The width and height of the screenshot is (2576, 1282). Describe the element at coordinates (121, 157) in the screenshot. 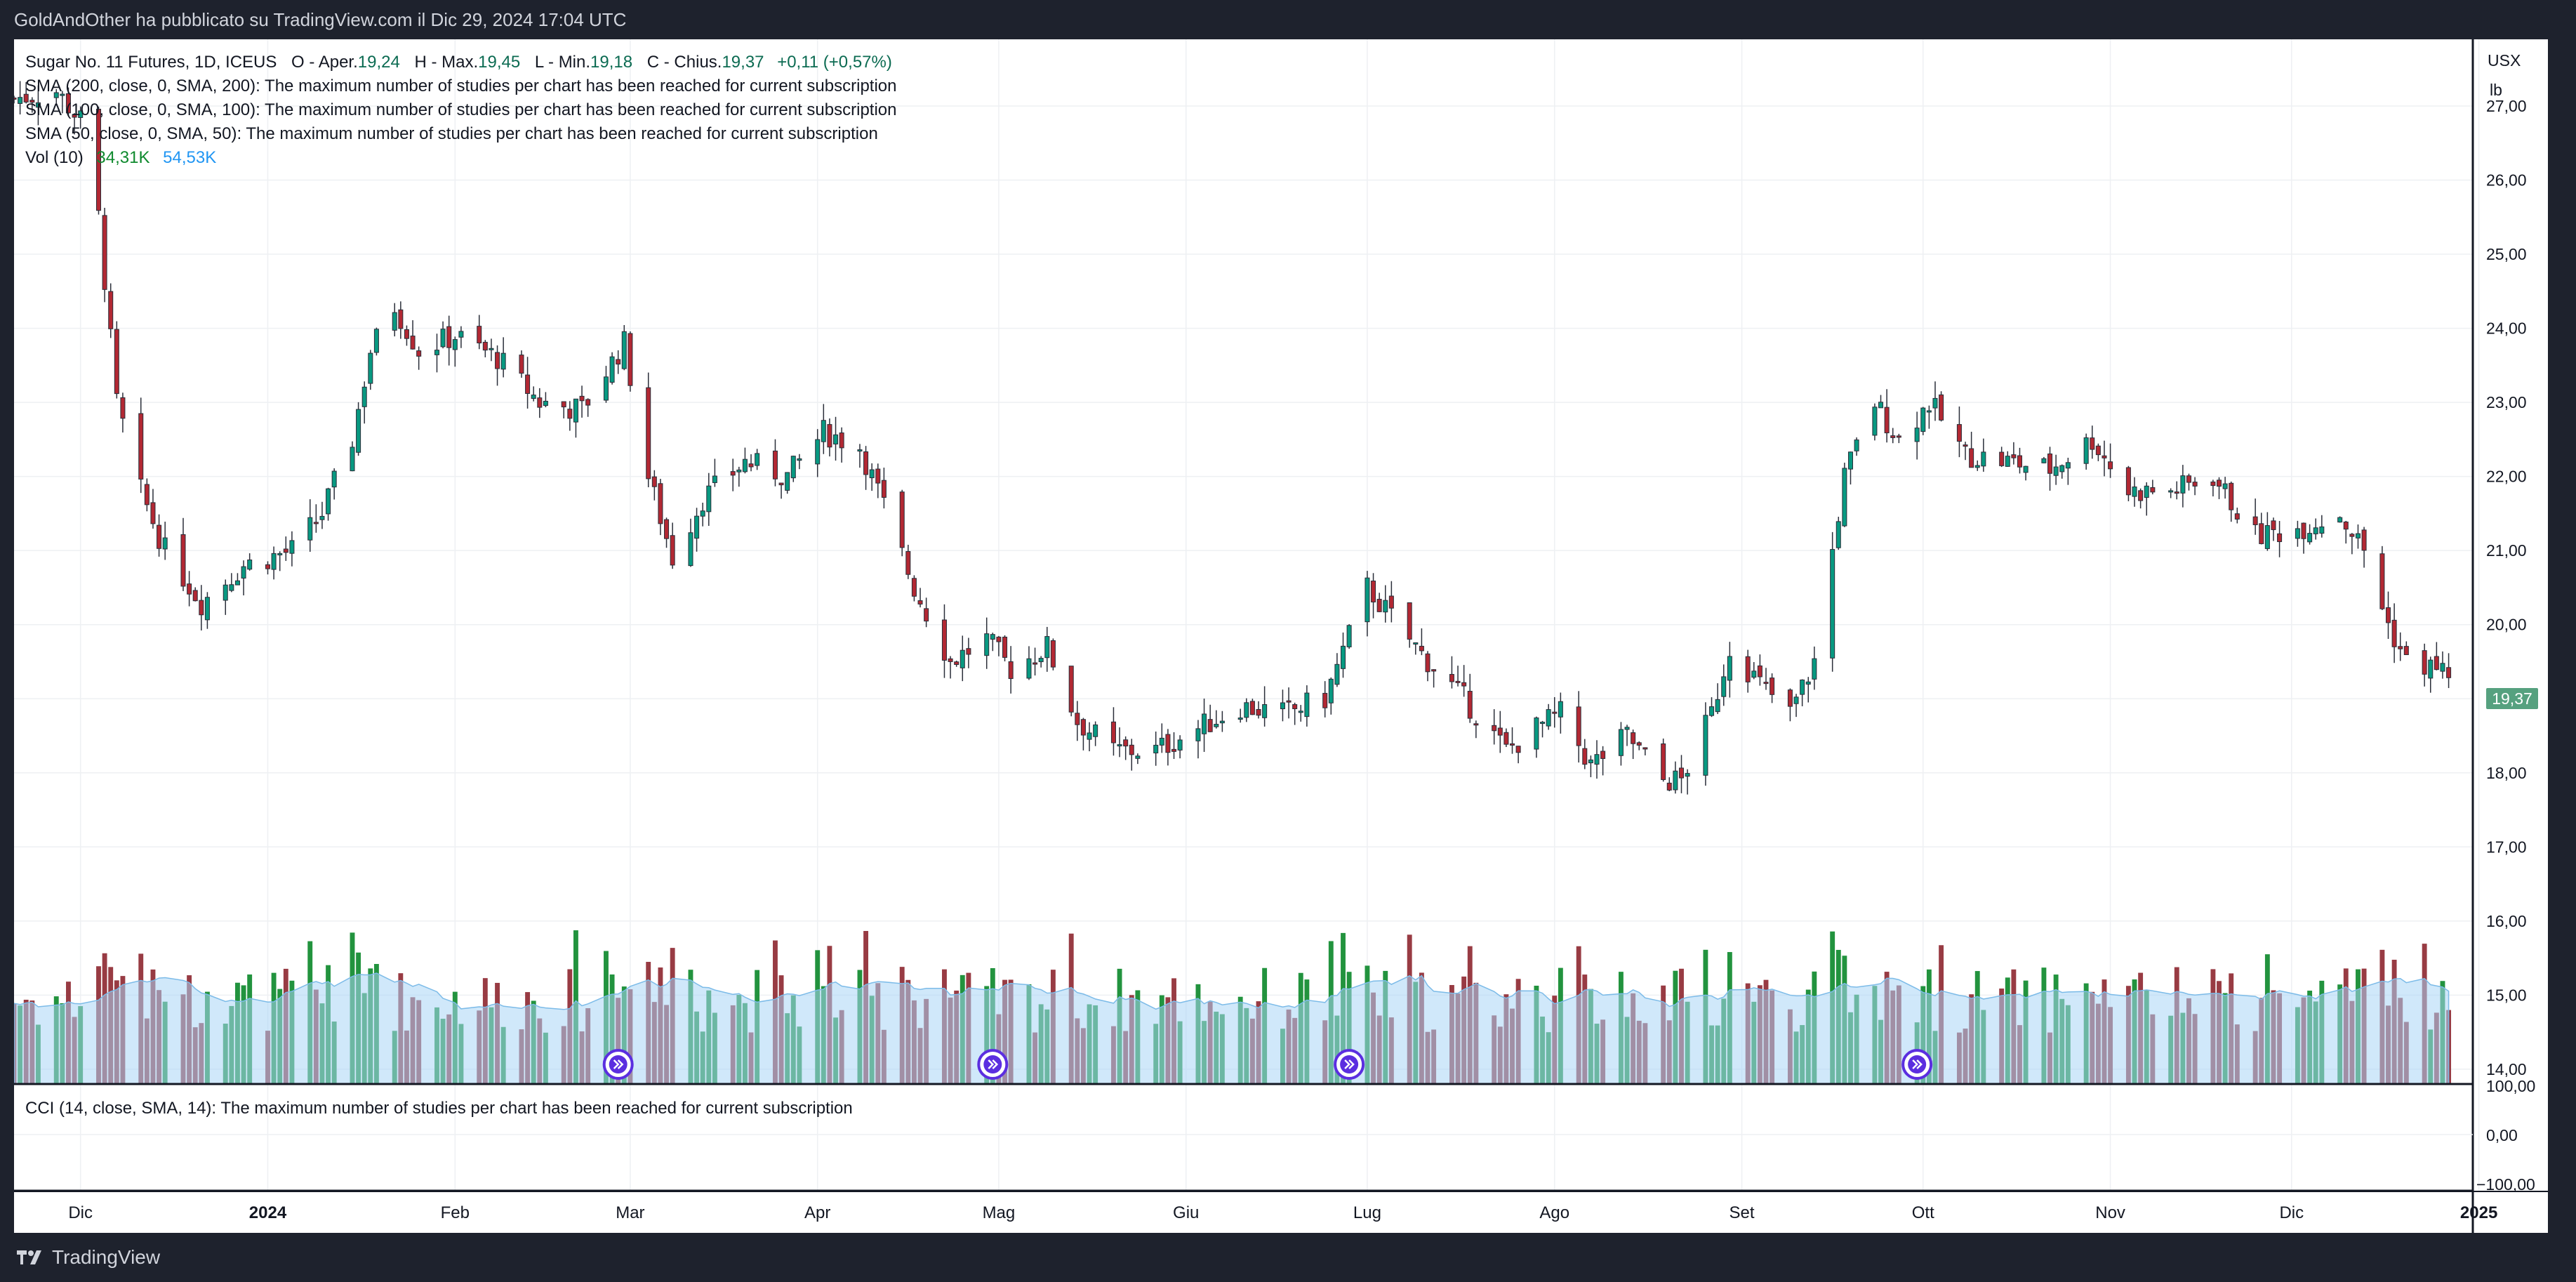

I see `legend-volume: Vol (10) 34,31K 54,53K` at that location.